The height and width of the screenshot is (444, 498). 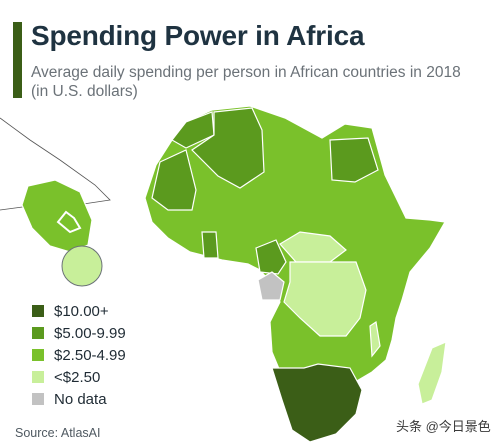 What do you see at coordinates (443, 426) in the screenshot?
I see `watermark: 头条 @今日景色` at bounding box center [443, 426].